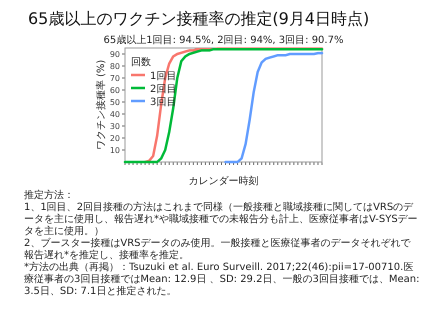 This screenshot has height=320, width=427. Describe the element at coordinates (274, 108) in the screenshot. I see `line-series` at that location.